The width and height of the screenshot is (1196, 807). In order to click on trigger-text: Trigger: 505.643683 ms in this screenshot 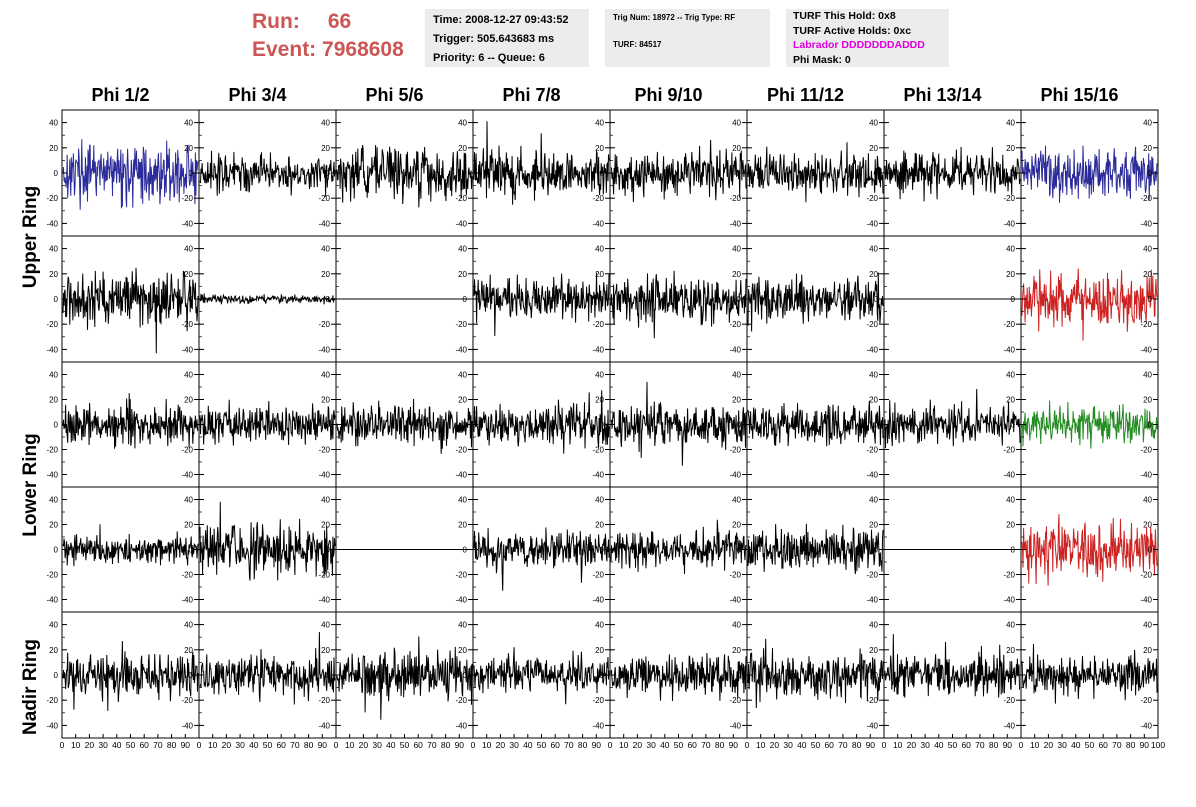, I will do `click(494, 39)`.